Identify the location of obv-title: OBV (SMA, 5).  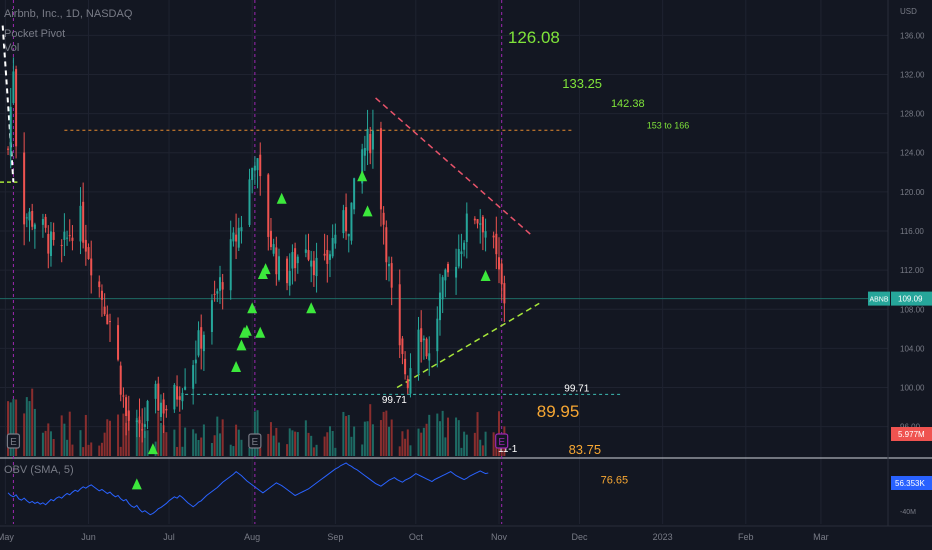
(39, 470).